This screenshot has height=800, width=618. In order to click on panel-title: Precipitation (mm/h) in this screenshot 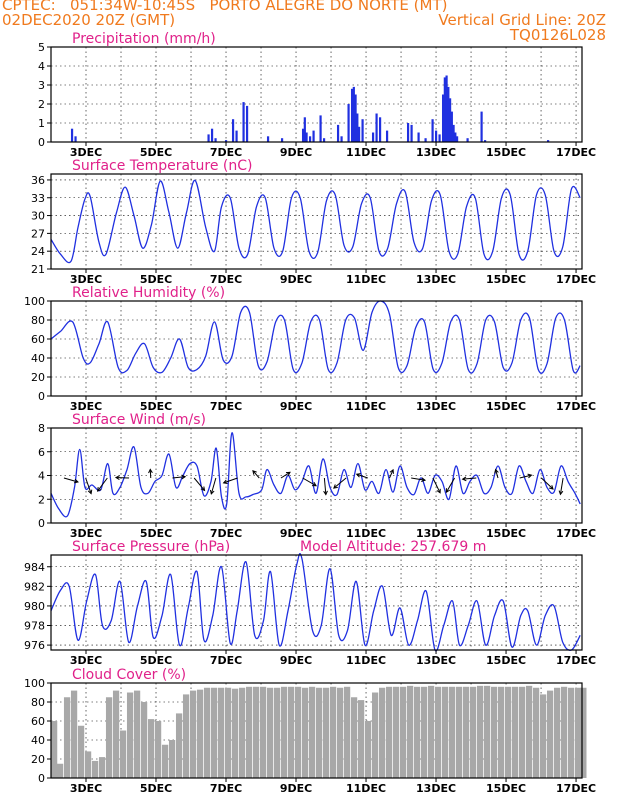, I will do `click(144, 39)`.